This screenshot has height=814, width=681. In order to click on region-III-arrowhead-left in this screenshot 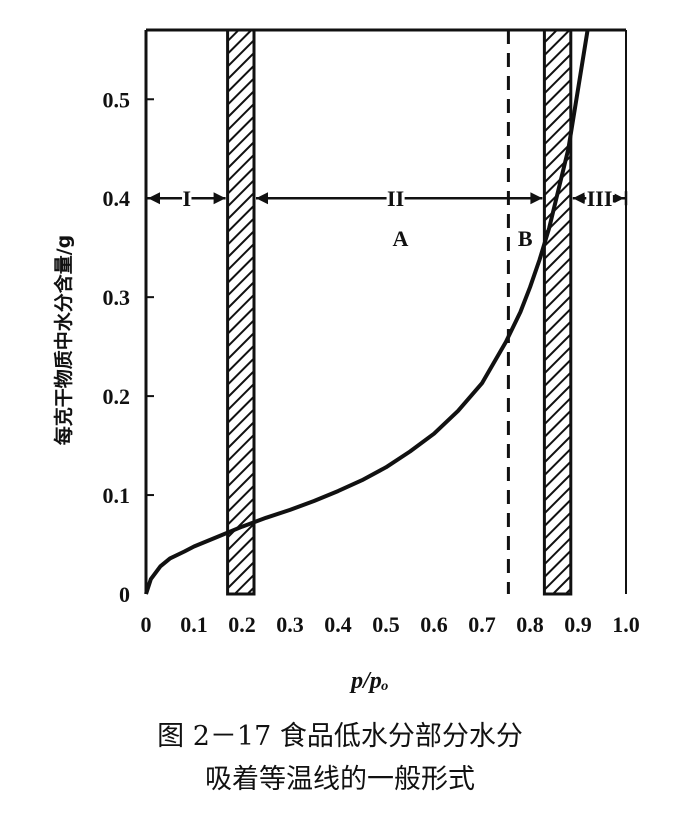, I will do `click(578, 198)`.